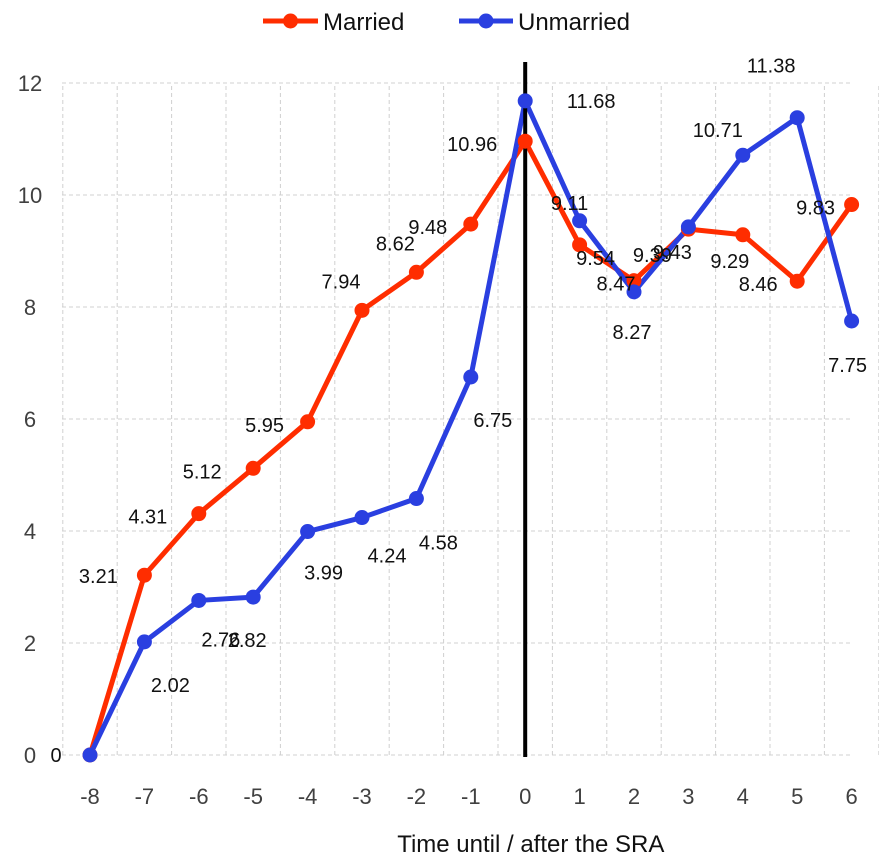 The width and height of the screenshot is (879, 861). I want to click on data-label-unmarried: 4.58, so click(438, 544).